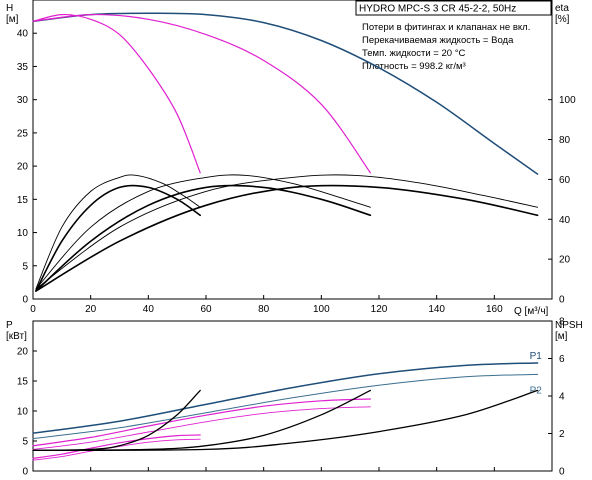 The image size is (592, 480). Describe the element at coordinates (23, 133) in the screenshot. I see `y-tick-label: 25` at that location.